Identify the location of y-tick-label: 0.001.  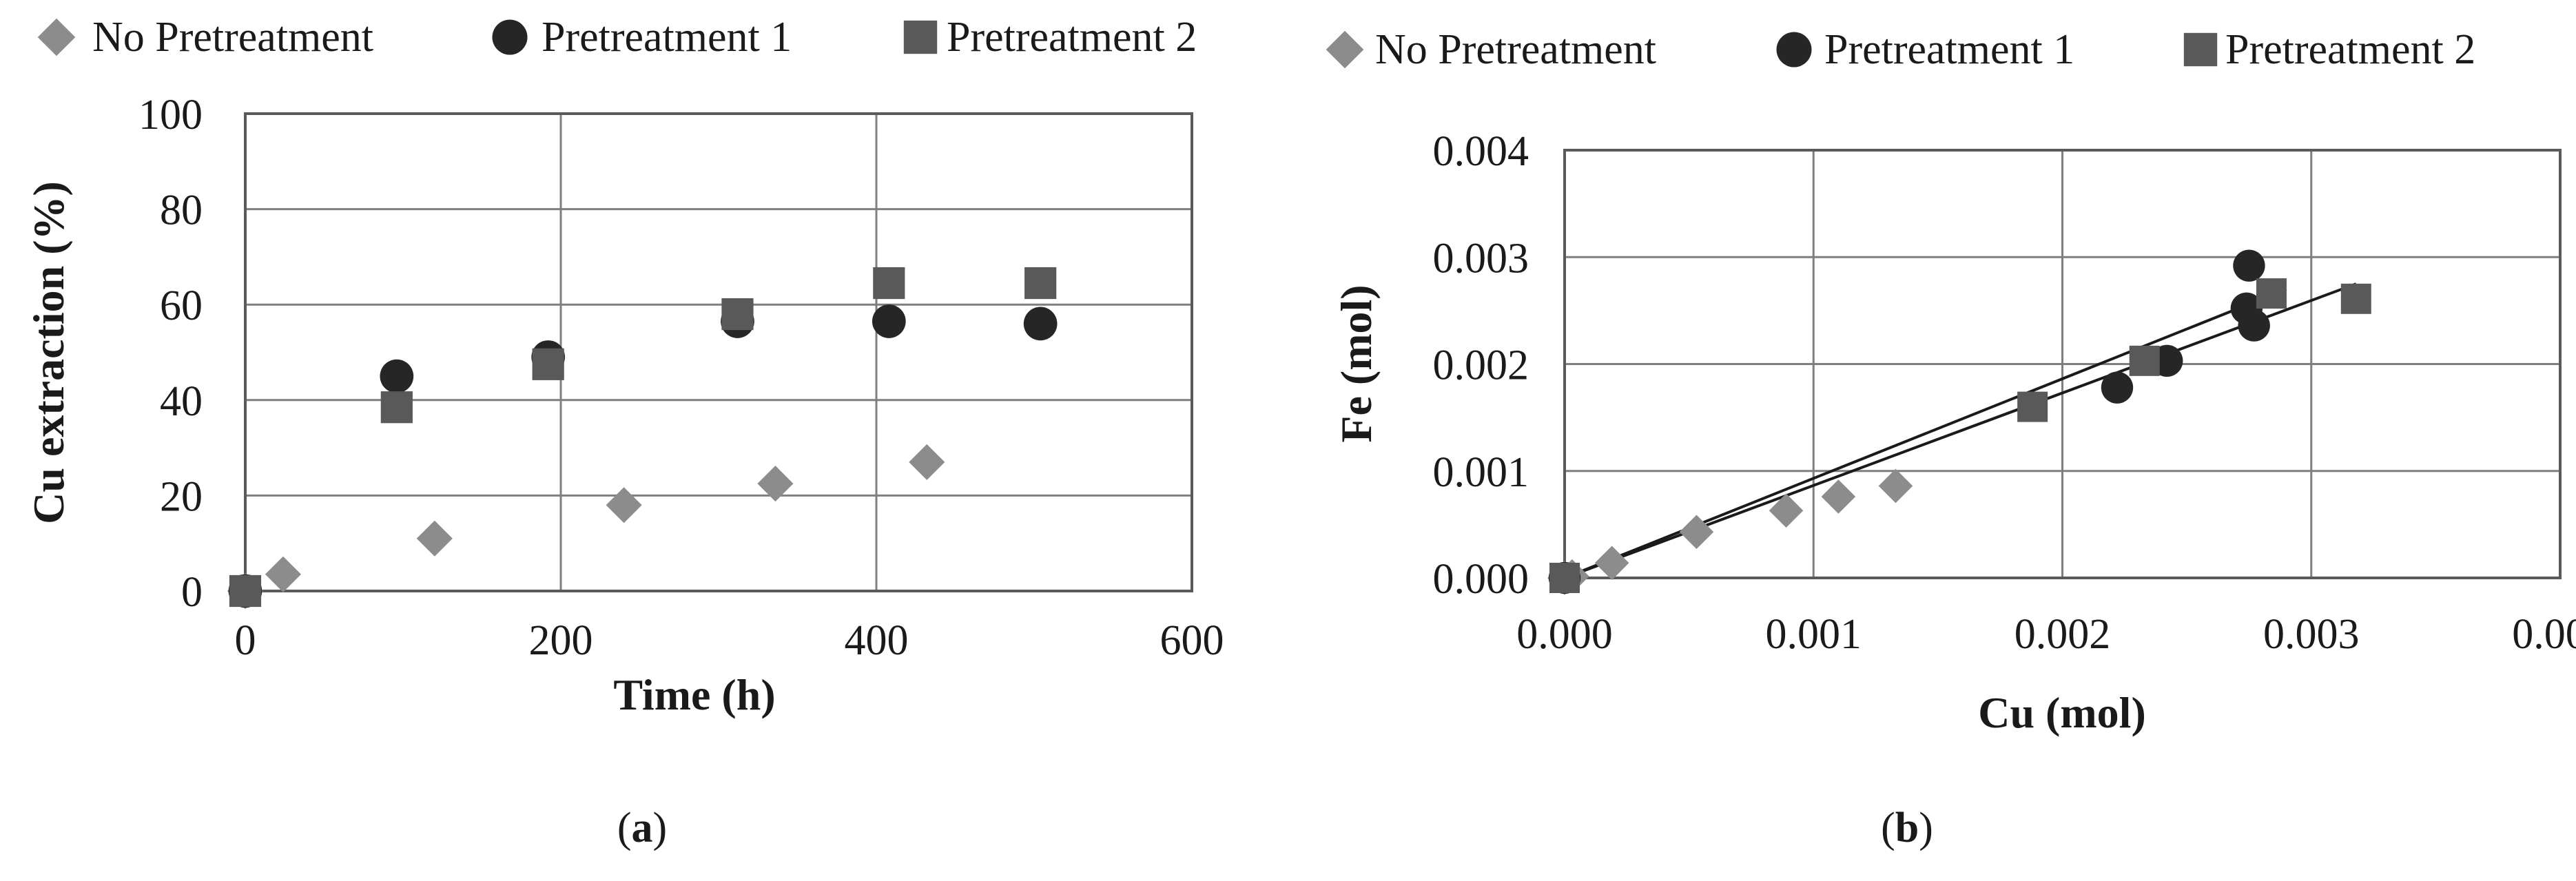
(1481, 472).